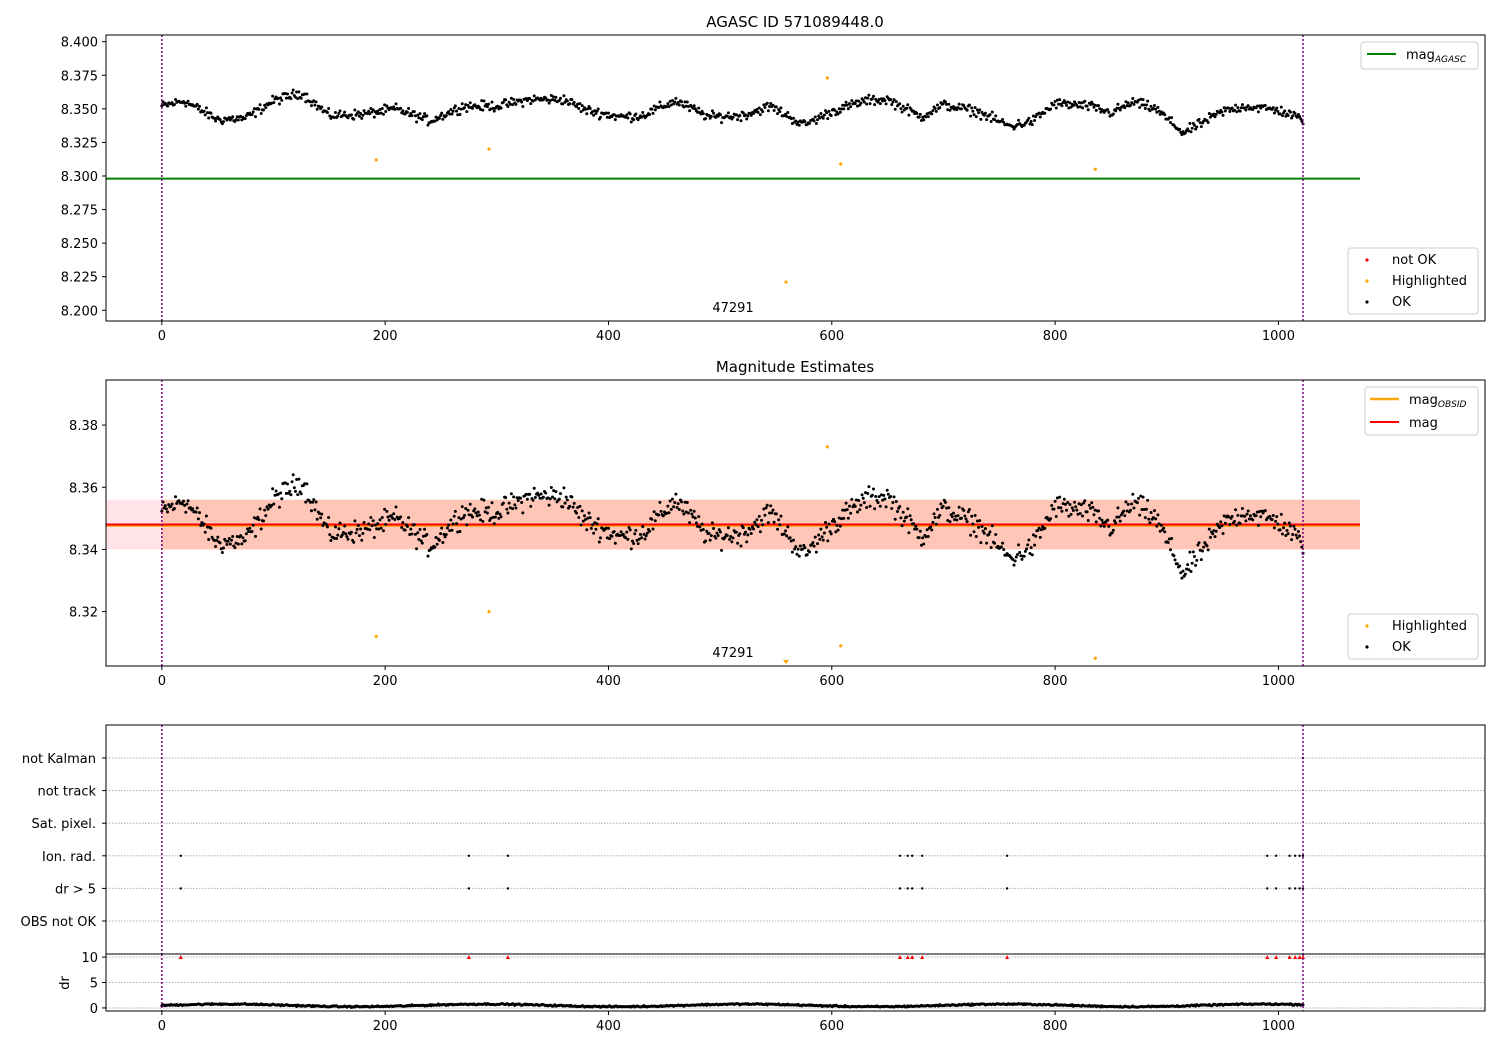 Image resolution: width=1500 pixels, height=1050 pixels. What do you see at coordinates (79, 143) in the screenshot?
I see `ytick-label: 8.325` at bounding box center [79, 143].